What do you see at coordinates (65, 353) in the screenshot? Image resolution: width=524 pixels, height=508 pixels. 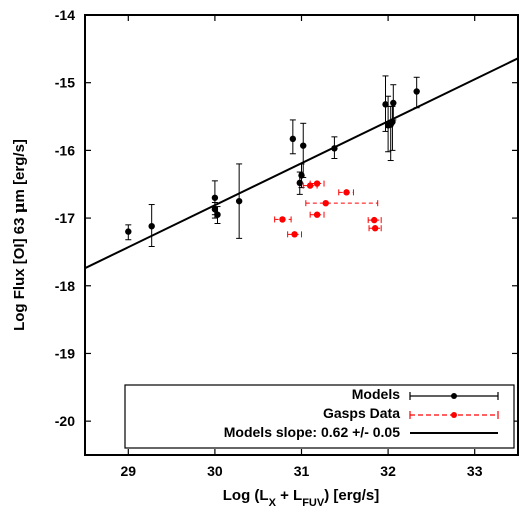 I see `y-tick-label: -19` at bounding box center [65, 353].